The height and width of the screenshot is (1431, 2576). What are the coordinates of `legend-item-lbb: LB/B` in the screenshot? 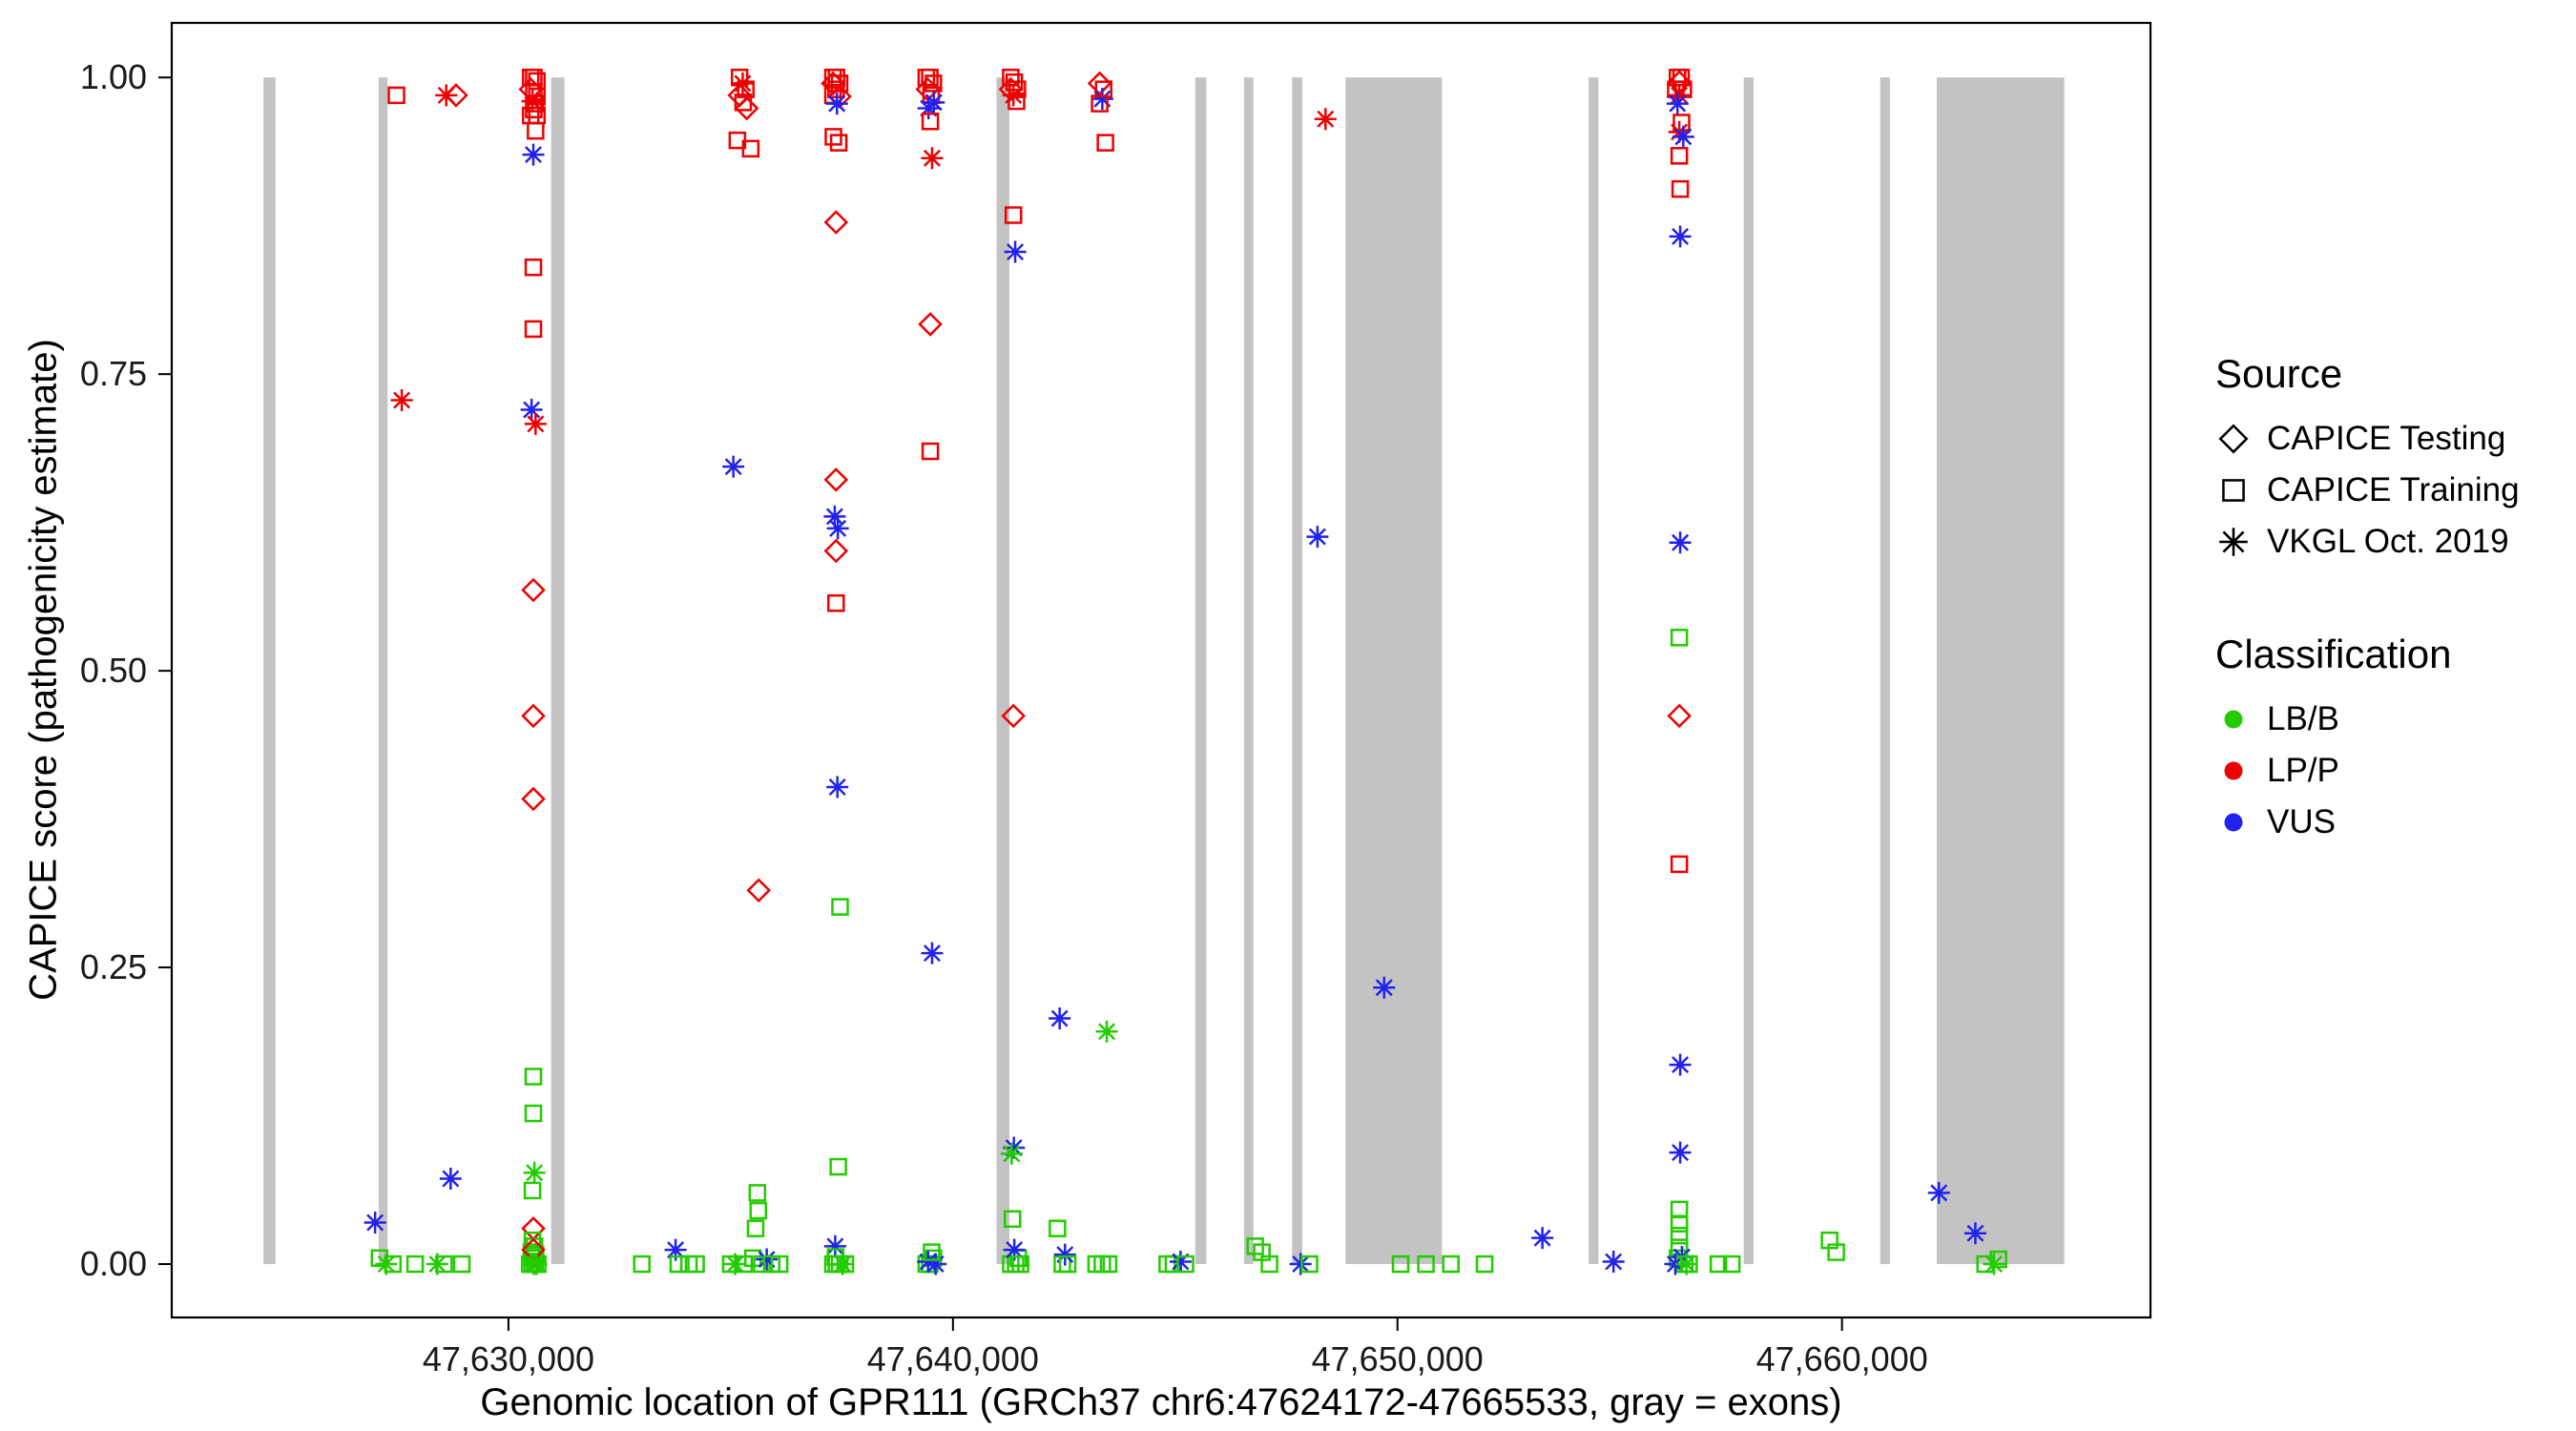 It's located at (2391, 719).